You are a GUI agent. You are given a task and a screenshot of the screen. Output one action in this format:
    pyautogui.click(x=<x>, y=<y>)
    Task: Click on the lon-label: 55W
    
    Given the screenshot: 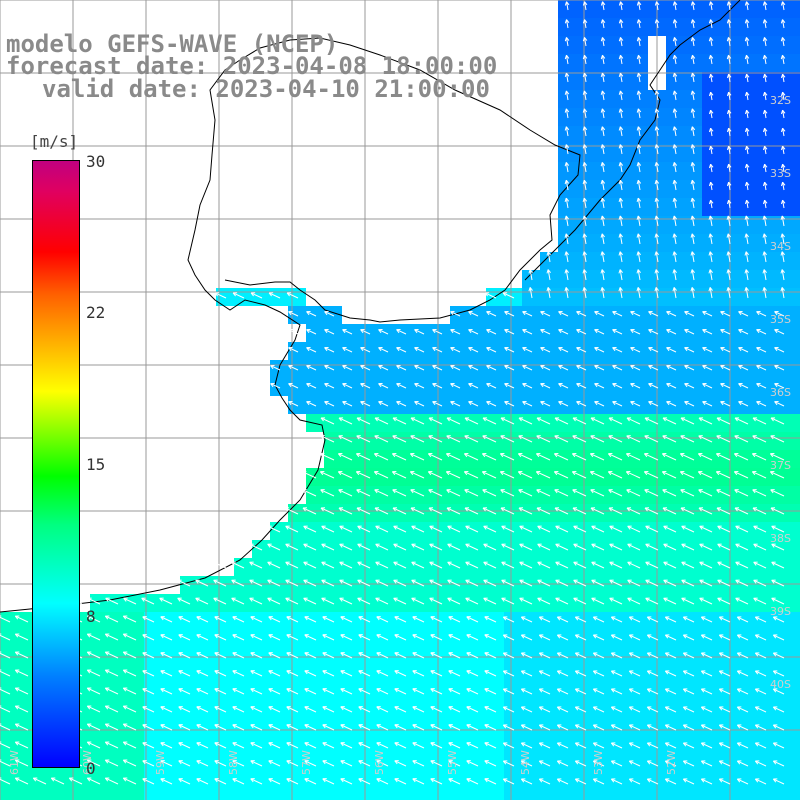 What is the action you would take?
    pyautogui.click(x=452, y=762)
    